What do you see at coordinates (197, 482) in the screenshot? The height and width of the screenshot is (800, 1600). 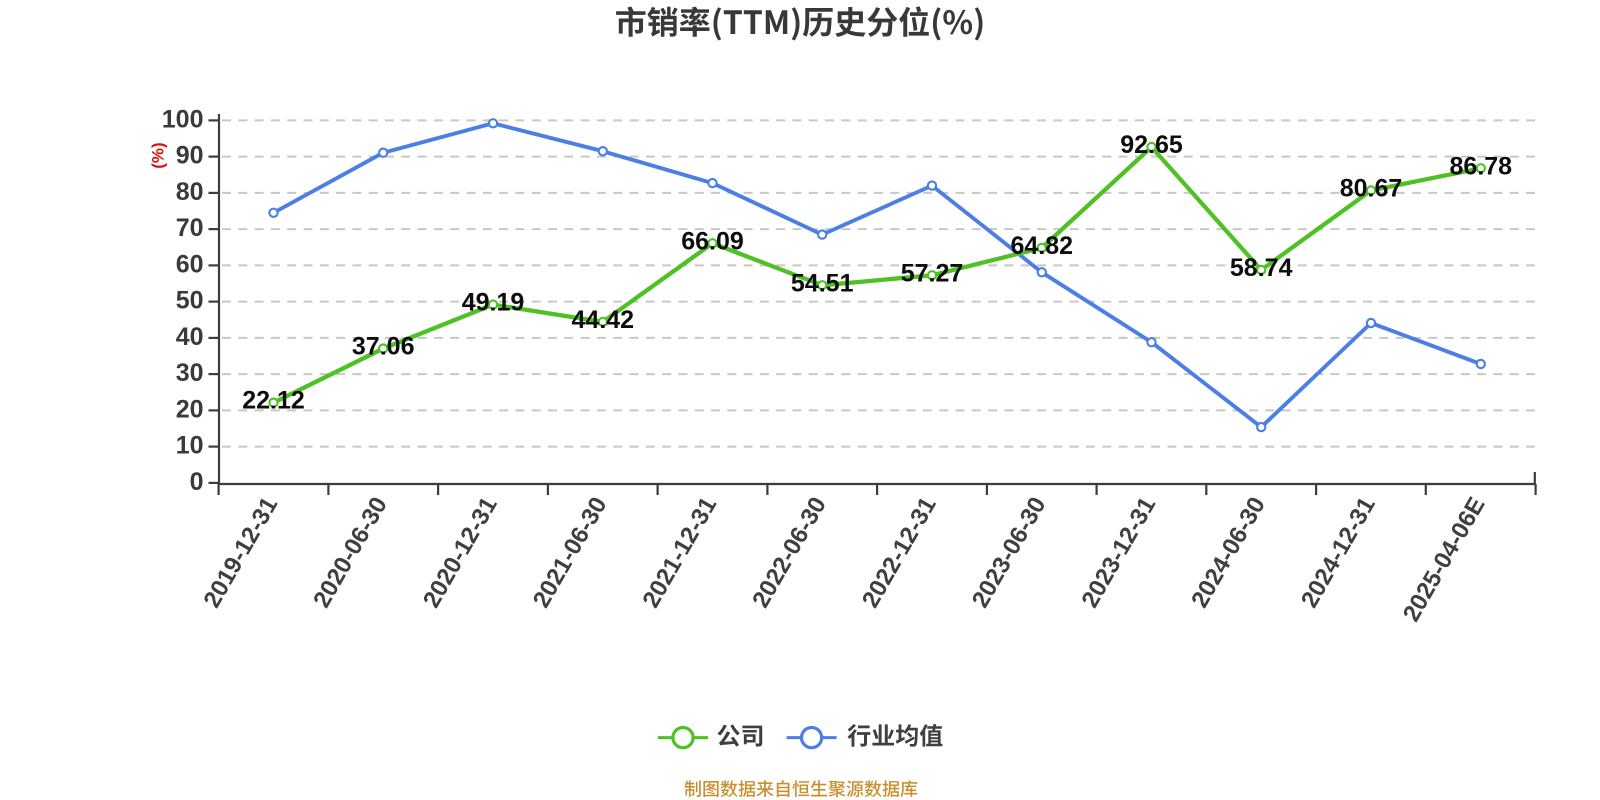 I see `svg-text: 0` at bounding box center [197, 482].